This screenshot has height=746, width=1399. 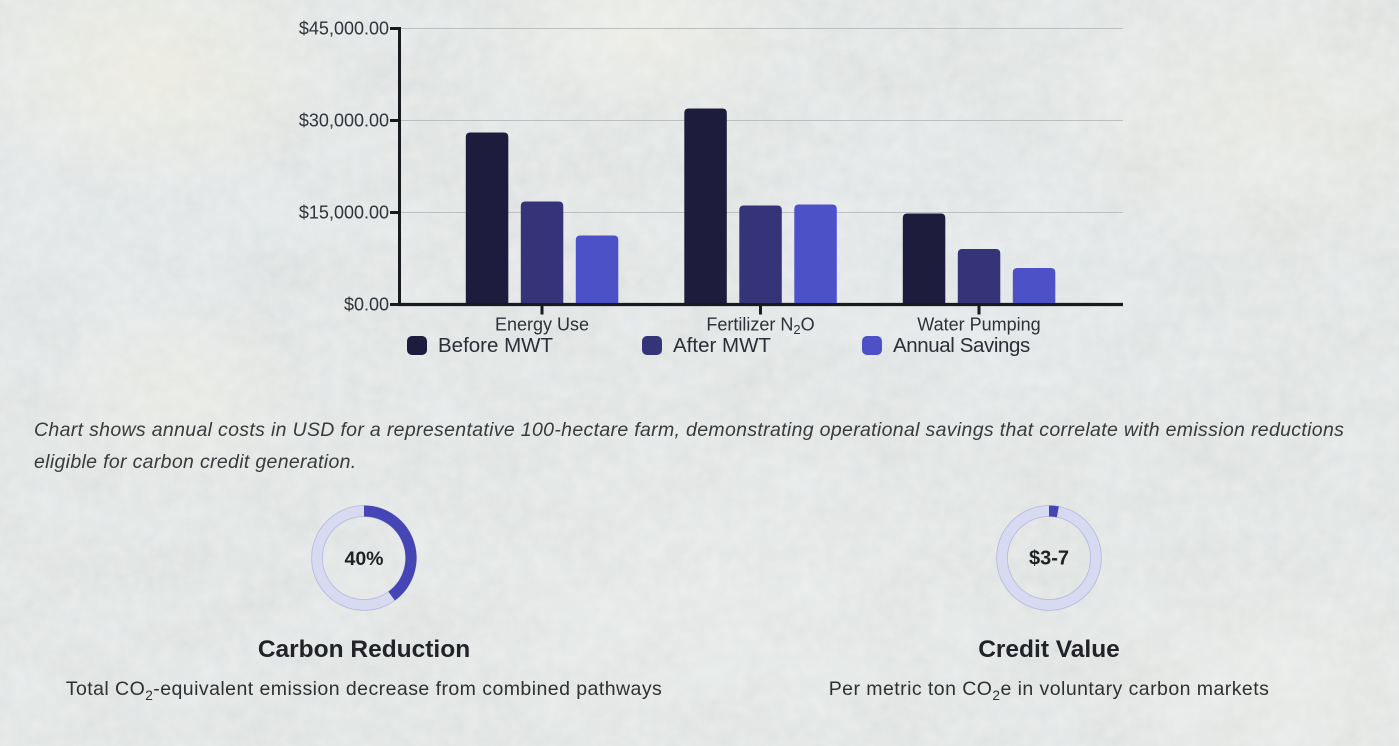 What do you see at coordinates (542, 325) in the screenshot?
I see `svg-text: Energy Use` at bounding box center [542, 325].